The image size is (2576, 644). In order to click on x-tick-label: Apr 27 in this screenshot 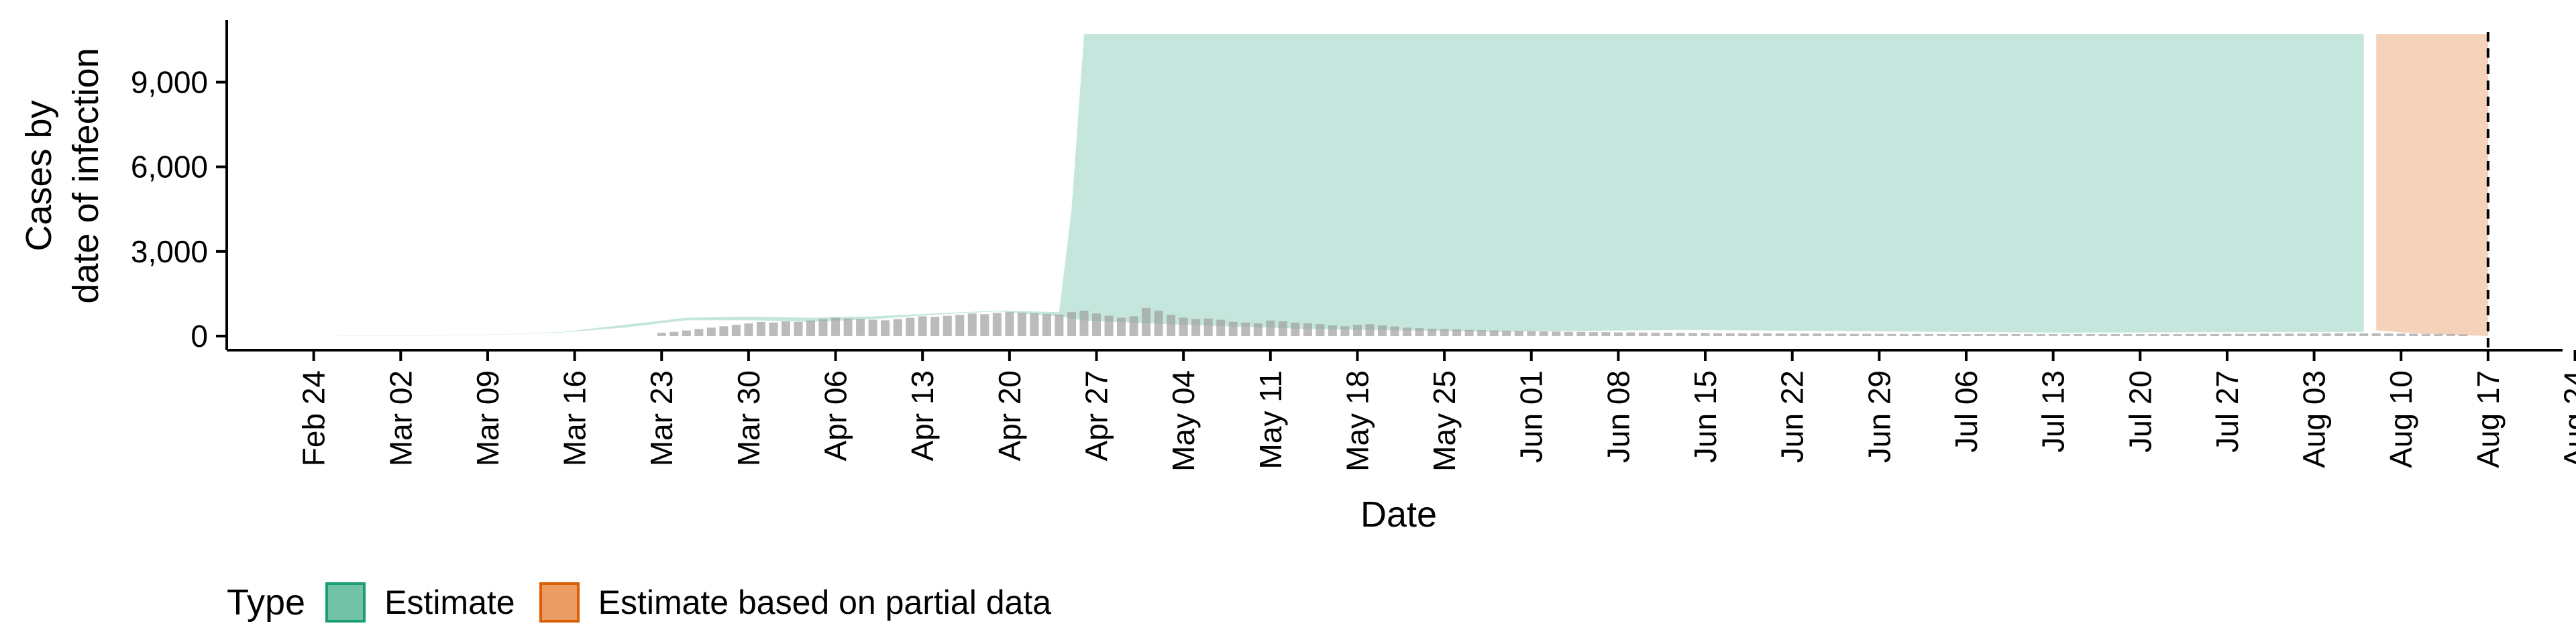, I will do `click(1096, 416)`.